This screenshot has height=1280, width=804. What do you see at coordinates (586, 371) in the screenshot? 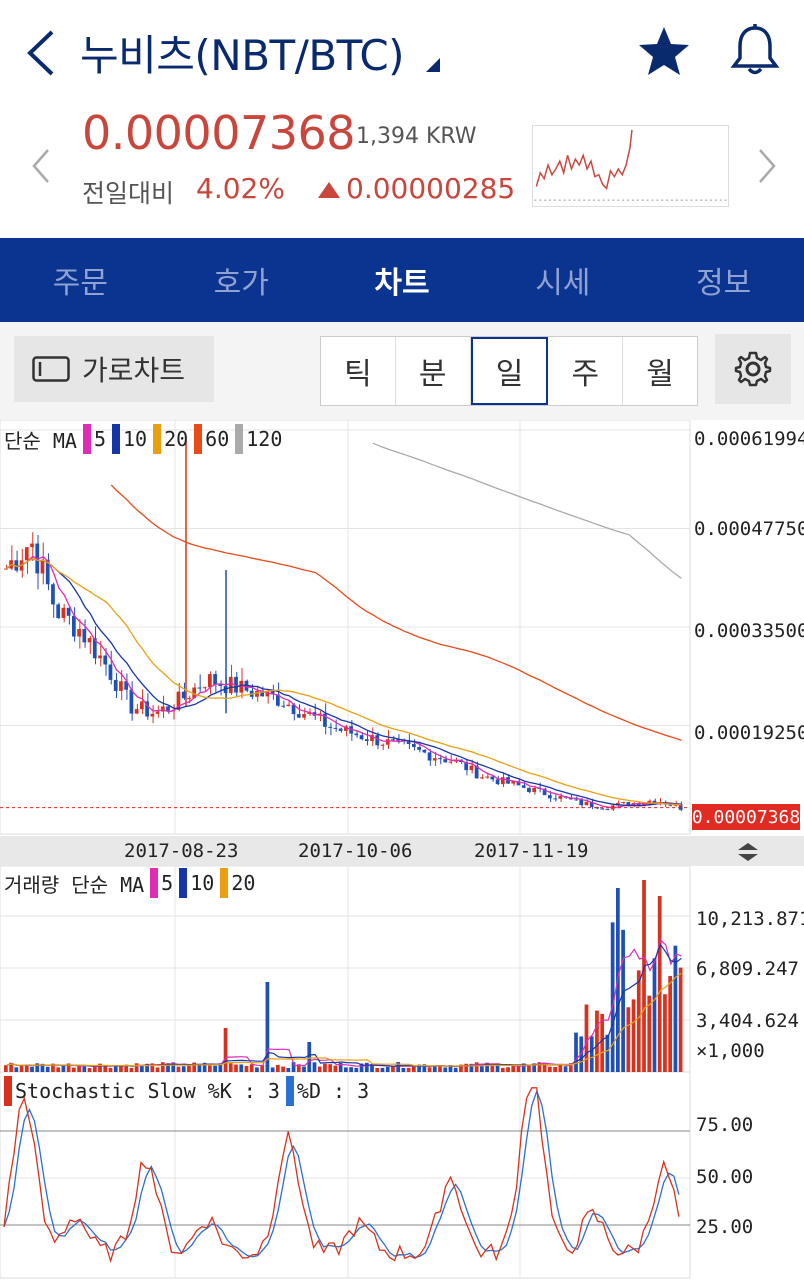
I see `period-week: 주` at bounding box center [586, 371].